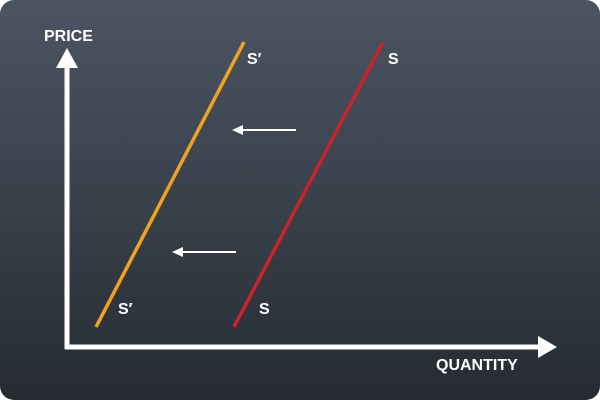 Image resolution: width=600 pixels, height=400 pixels. I want to click on supply-curve-s-top-label: S, so click(393, 59).